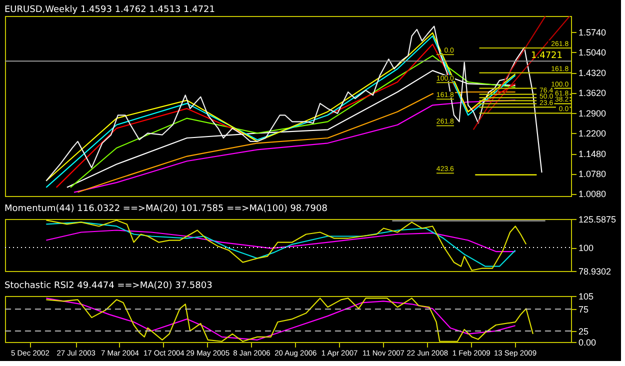 Image resolution: width=625 pixels, height=366 pixels. I want to click on y-tick-label: 1.4320, so click(592, 73).